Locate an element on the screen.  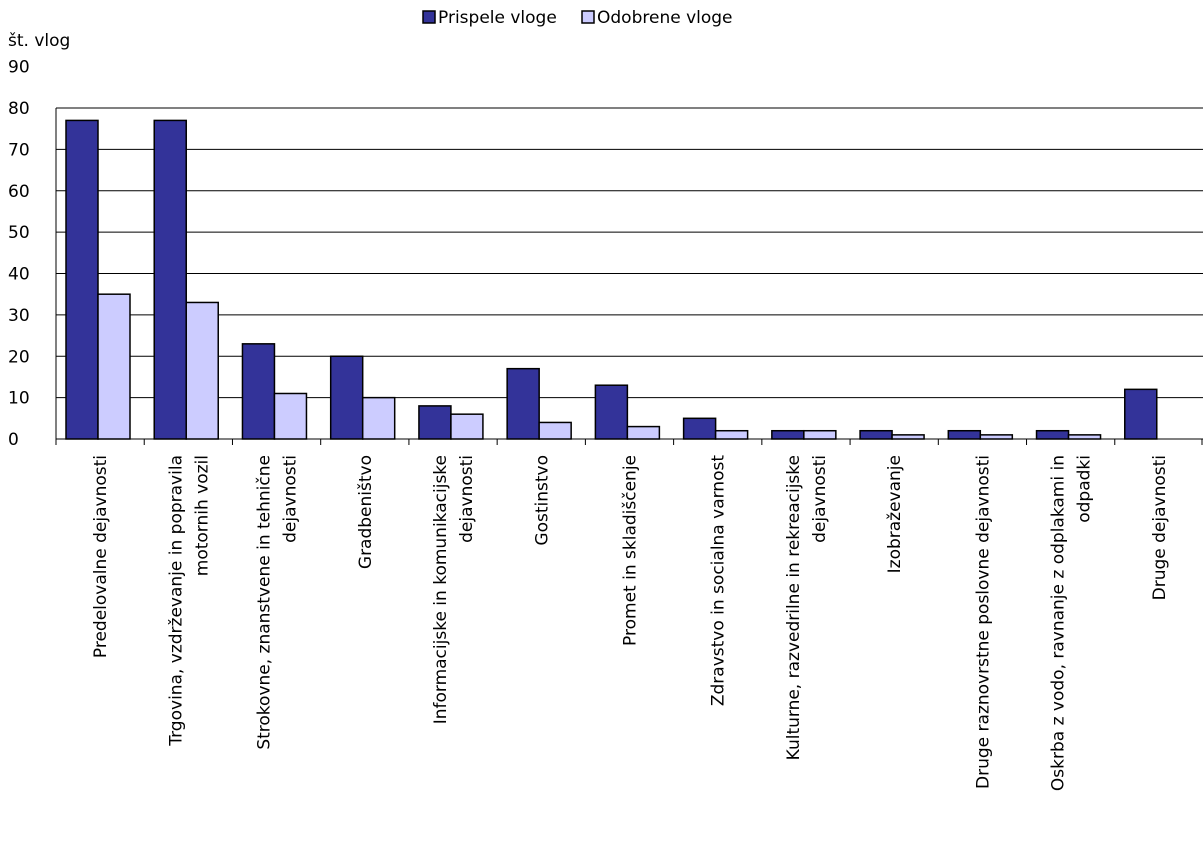
category-label-line: Promet in skladiščenje is located at coordinates (631, 550).